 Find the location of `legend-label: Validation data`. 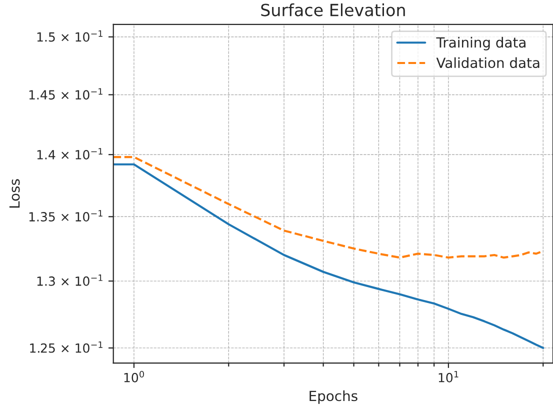

legend-label: Validation data is located at coordinates (488, 62).